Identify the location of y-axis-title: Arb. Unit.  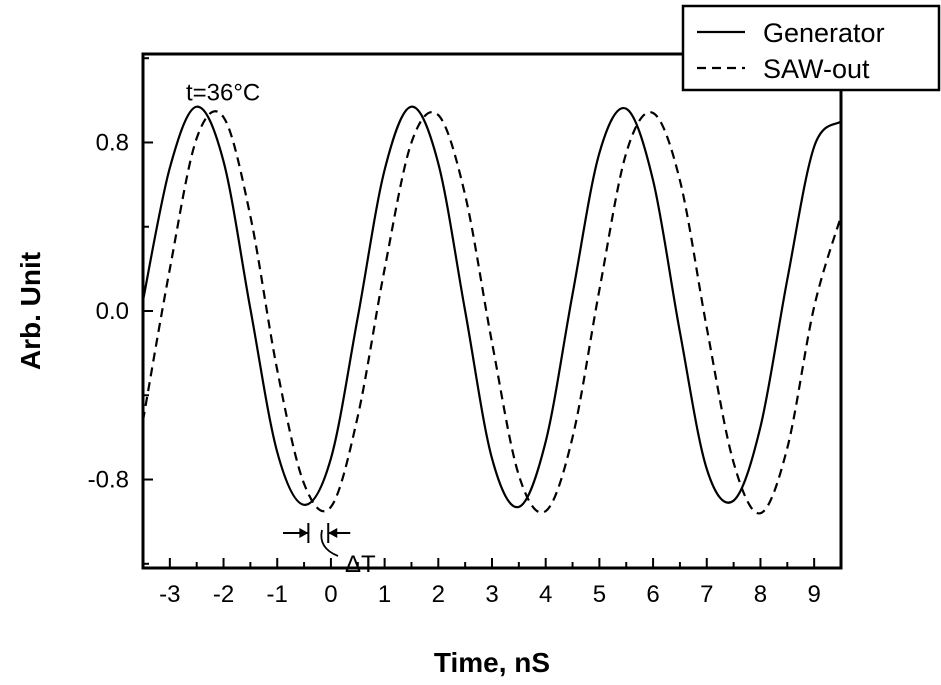
(30, 311).